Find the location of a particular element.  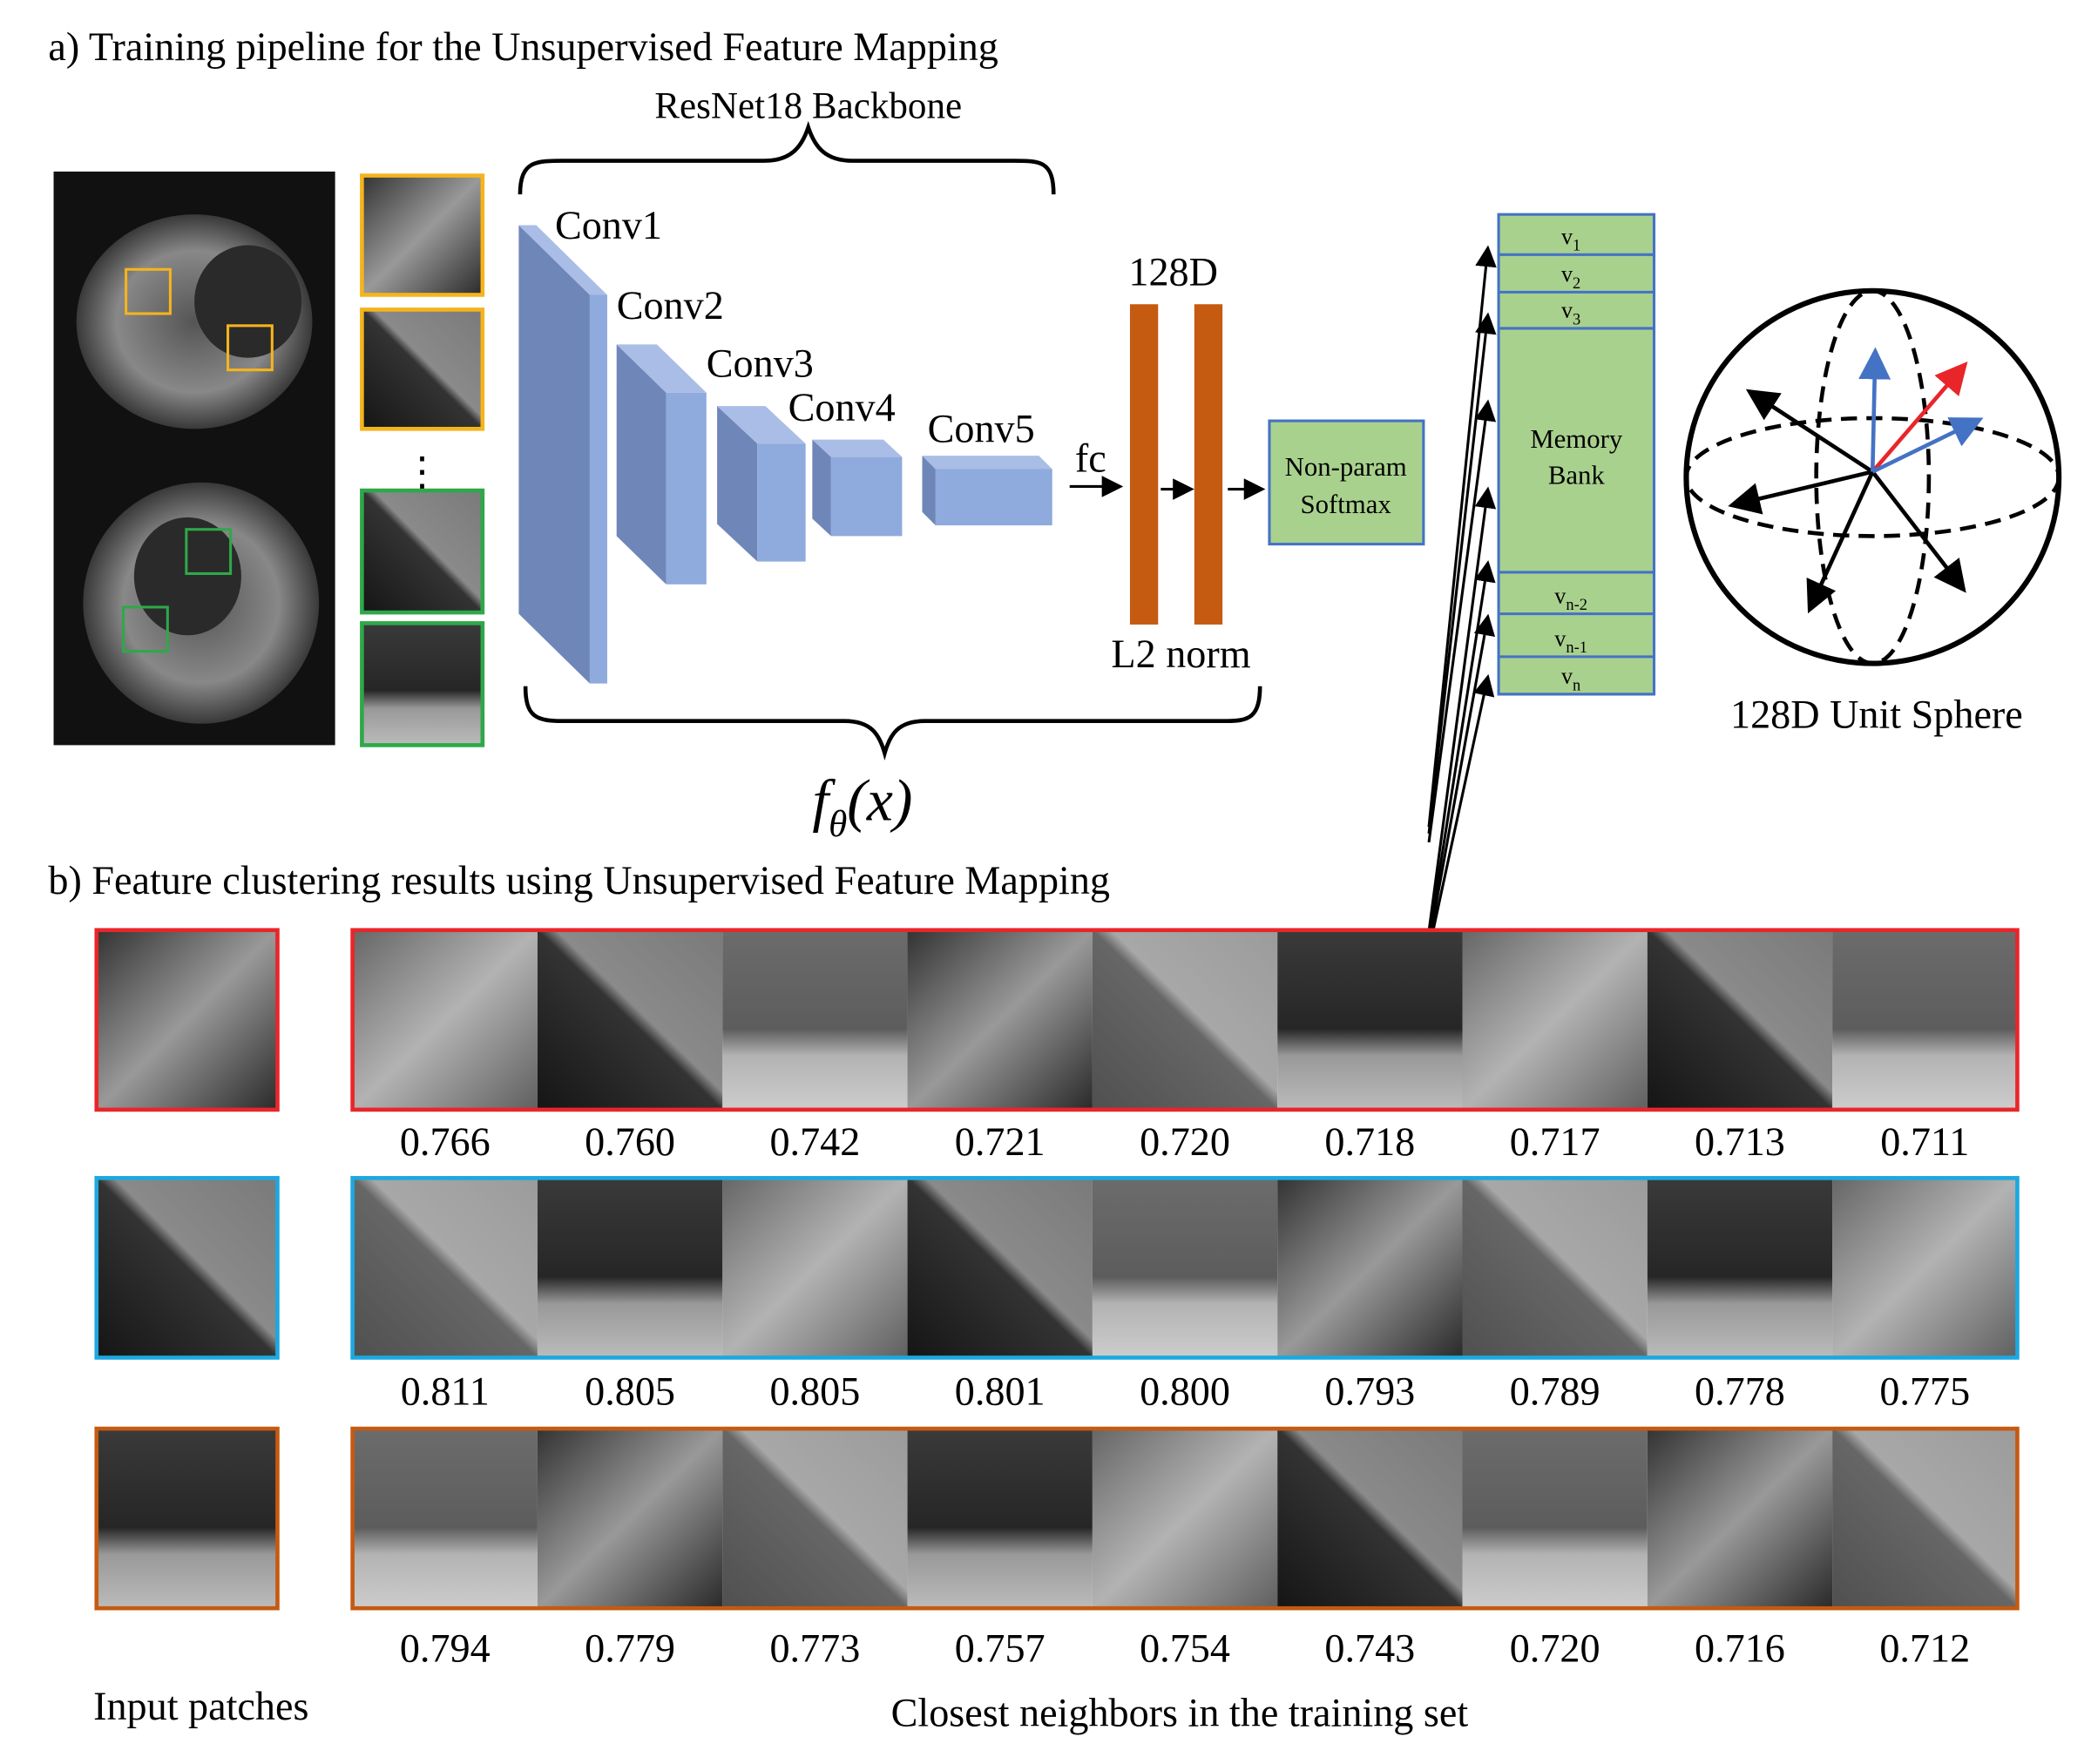

memory-bank-label-line2: Bank is located at coordinates (1577, 475).